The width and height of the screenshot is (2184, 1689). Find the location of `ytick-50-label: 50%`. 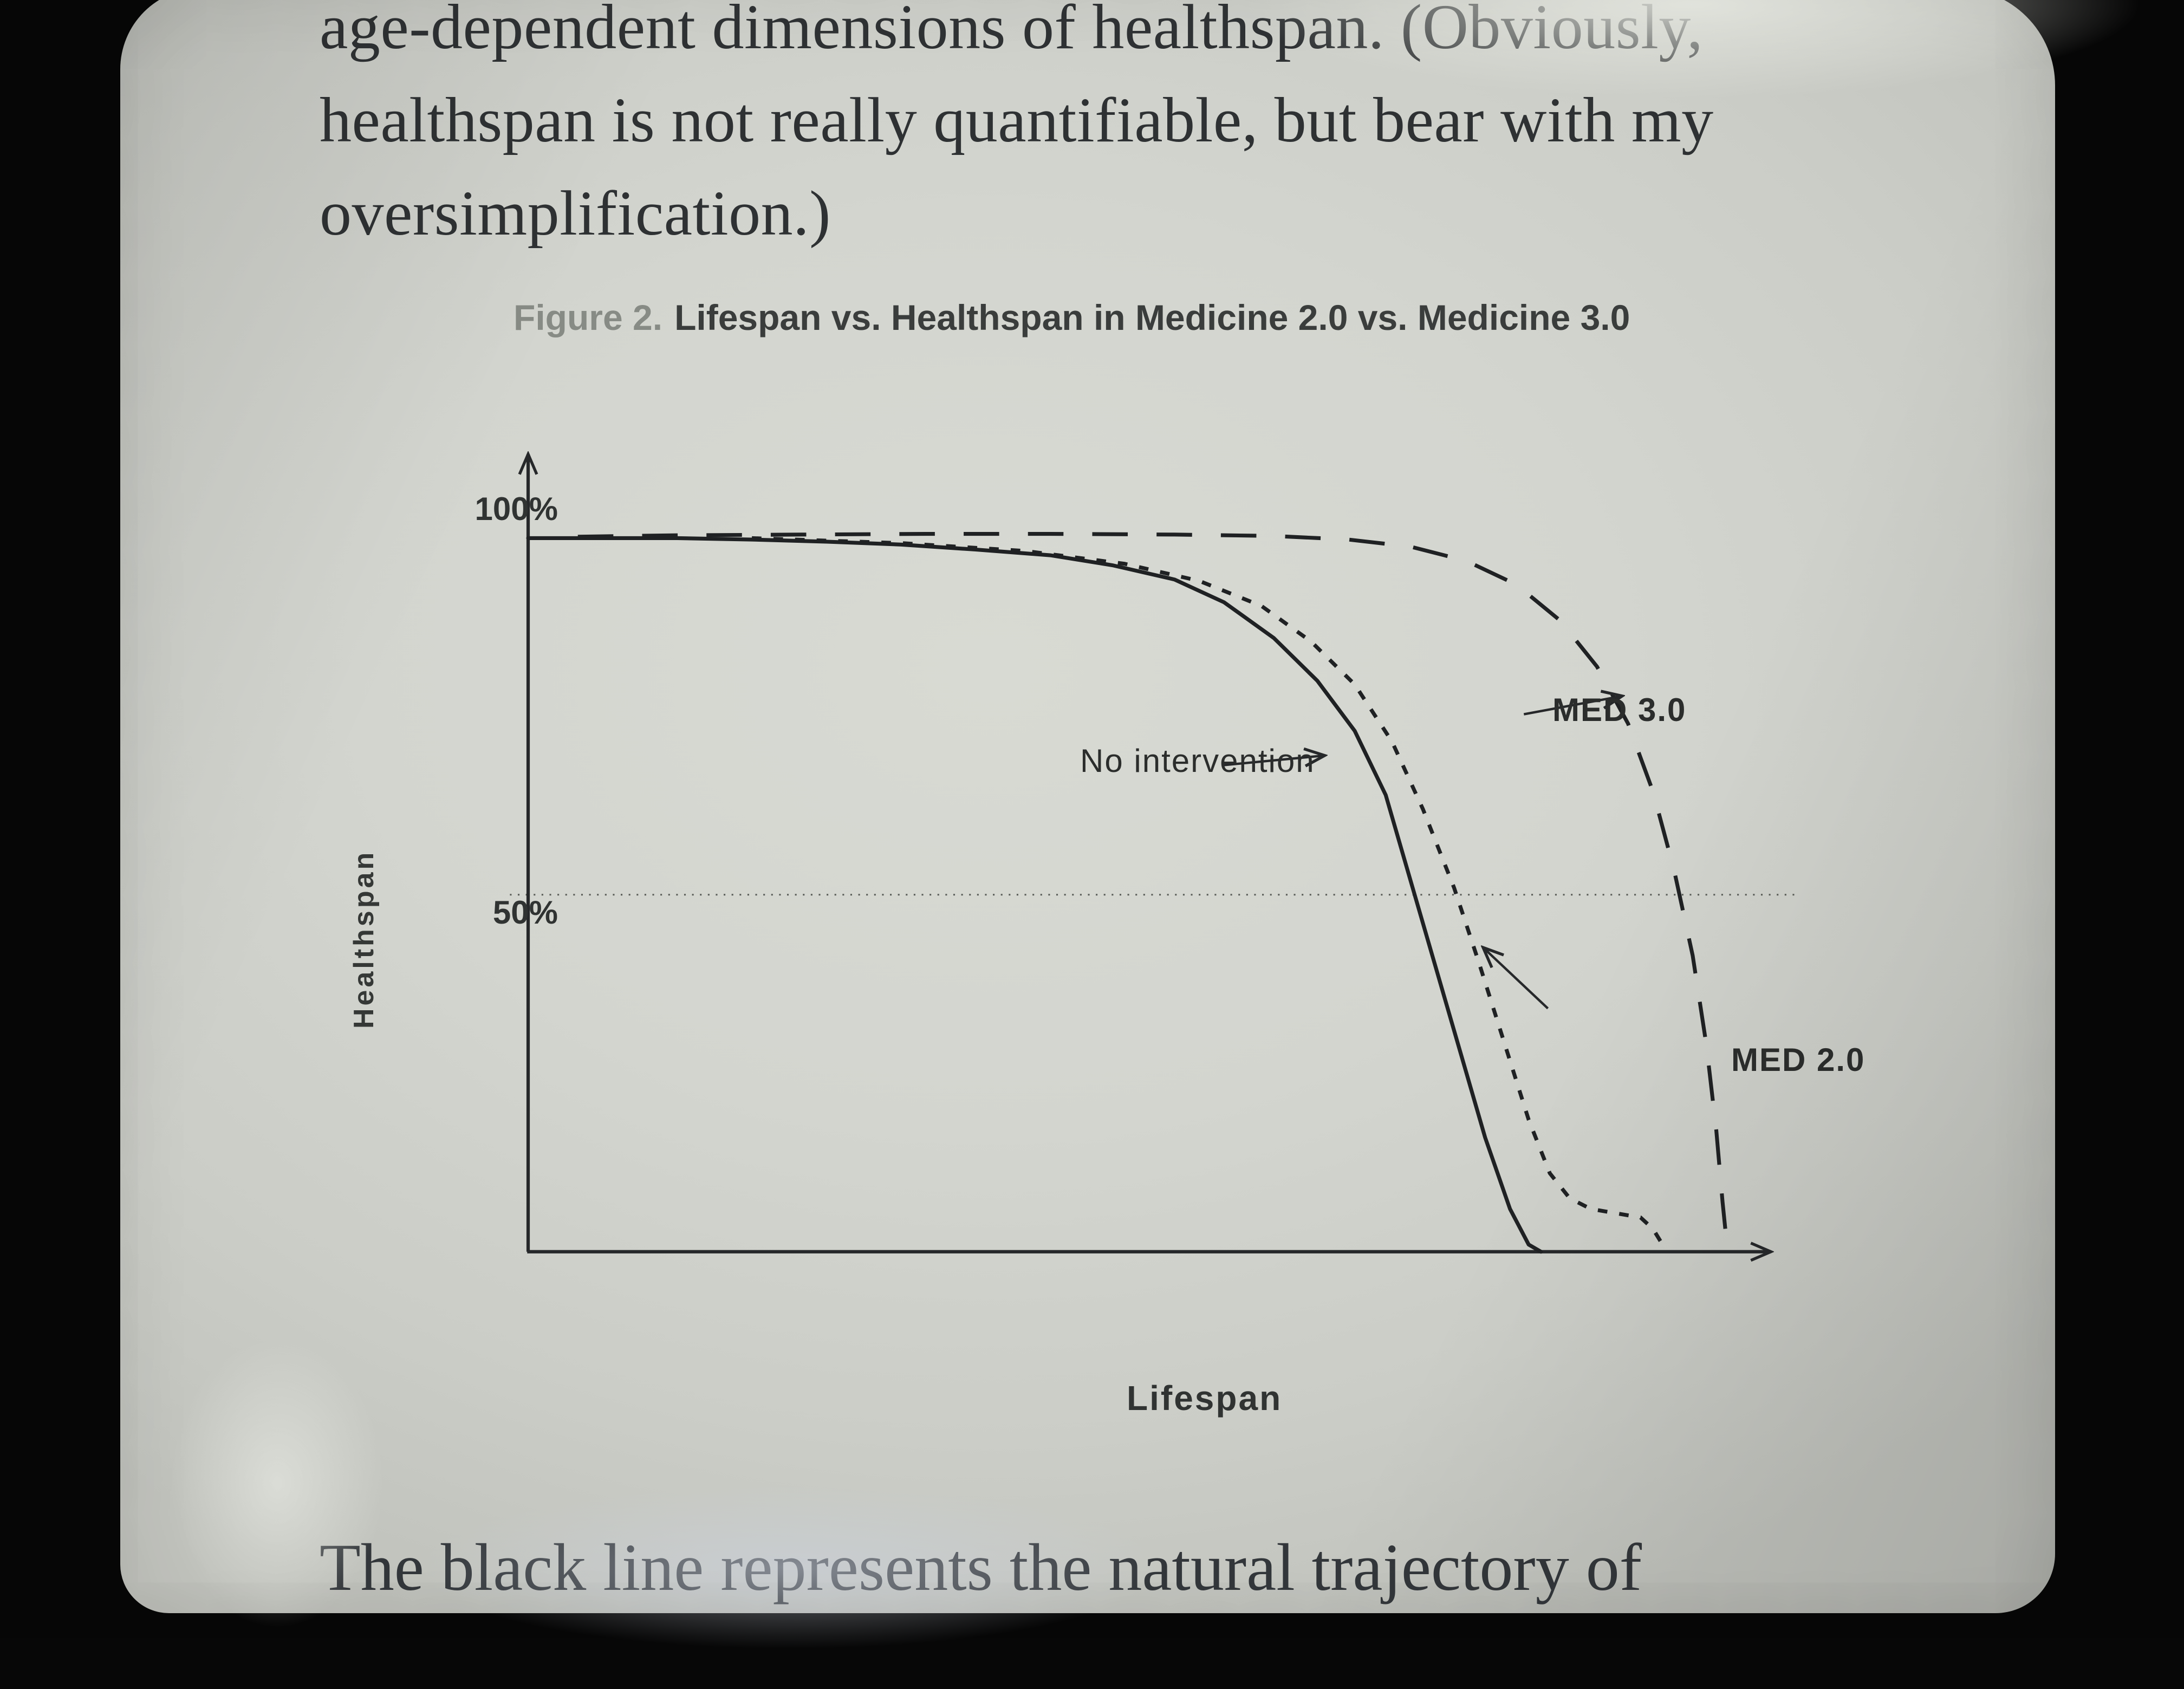

ytick-50-label: 50% is located at coordinates (485, 912).